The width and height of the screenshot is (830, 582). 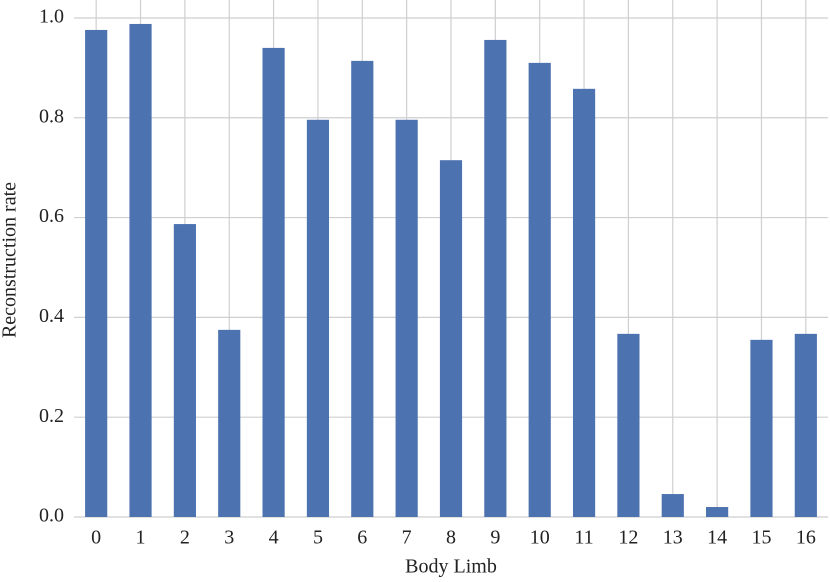 What do you see at coordinates (628, 538) in the screenshot?
I see `x-tick-label: 12` at bounding box center [628, 538].